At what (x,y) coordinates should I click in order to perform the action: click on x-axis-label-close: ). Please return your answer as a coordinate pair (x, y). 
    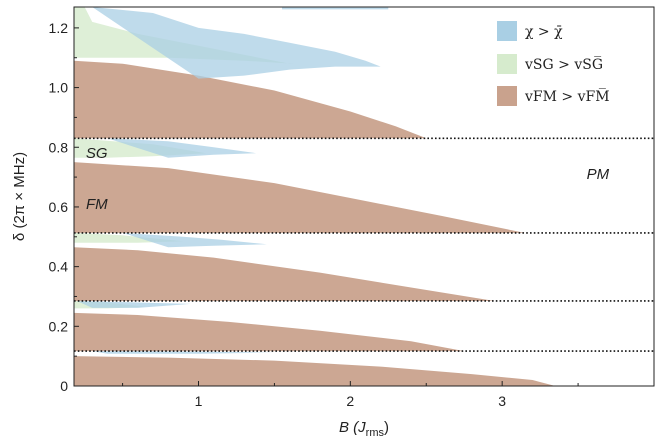
    Looking at the image, I should click on (386, 427).